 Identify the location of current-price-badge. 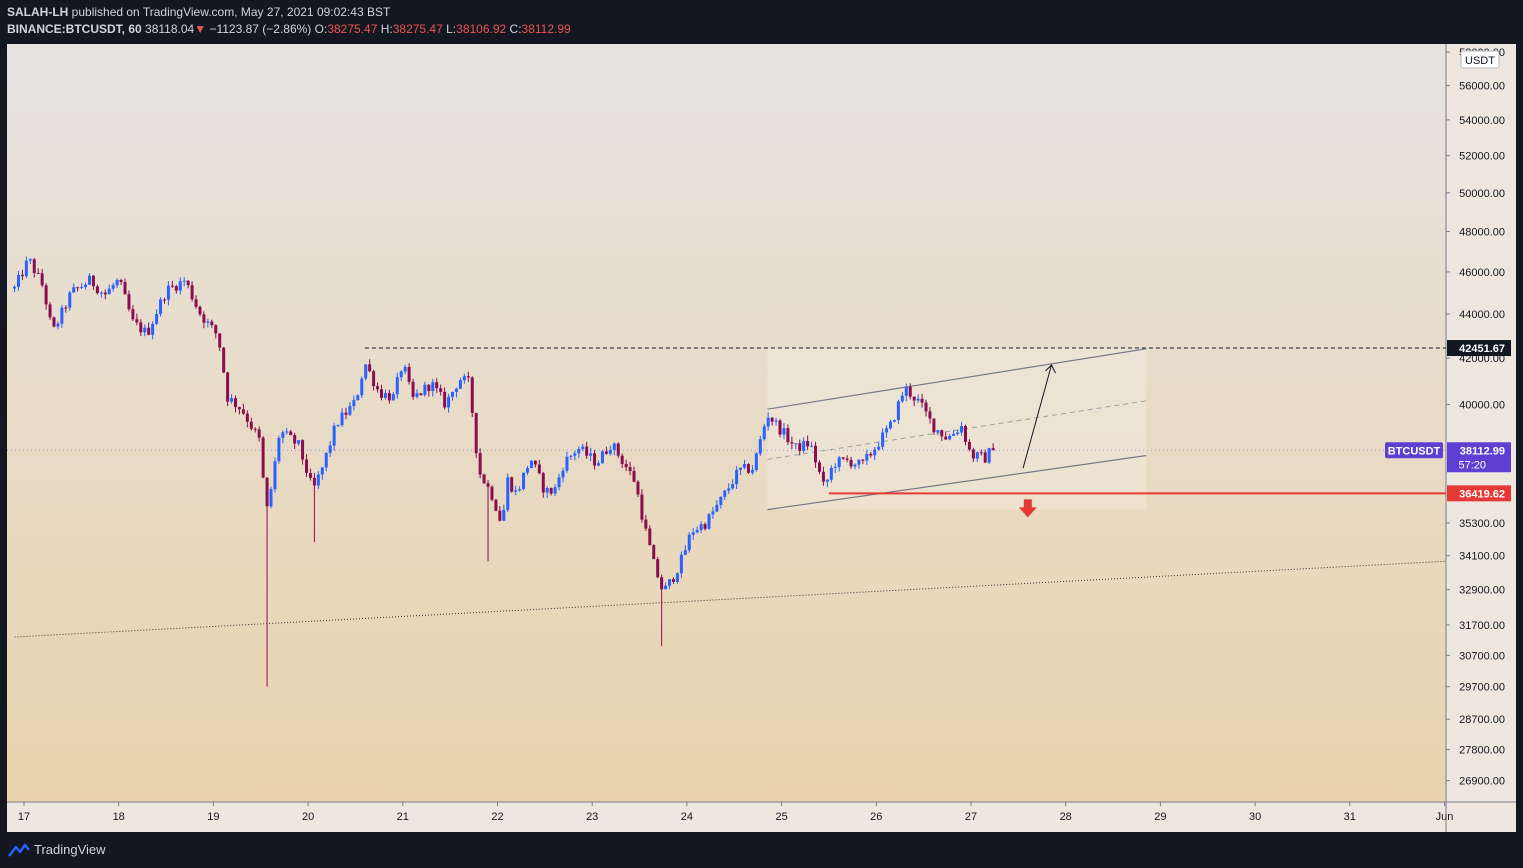
(1479, 457).